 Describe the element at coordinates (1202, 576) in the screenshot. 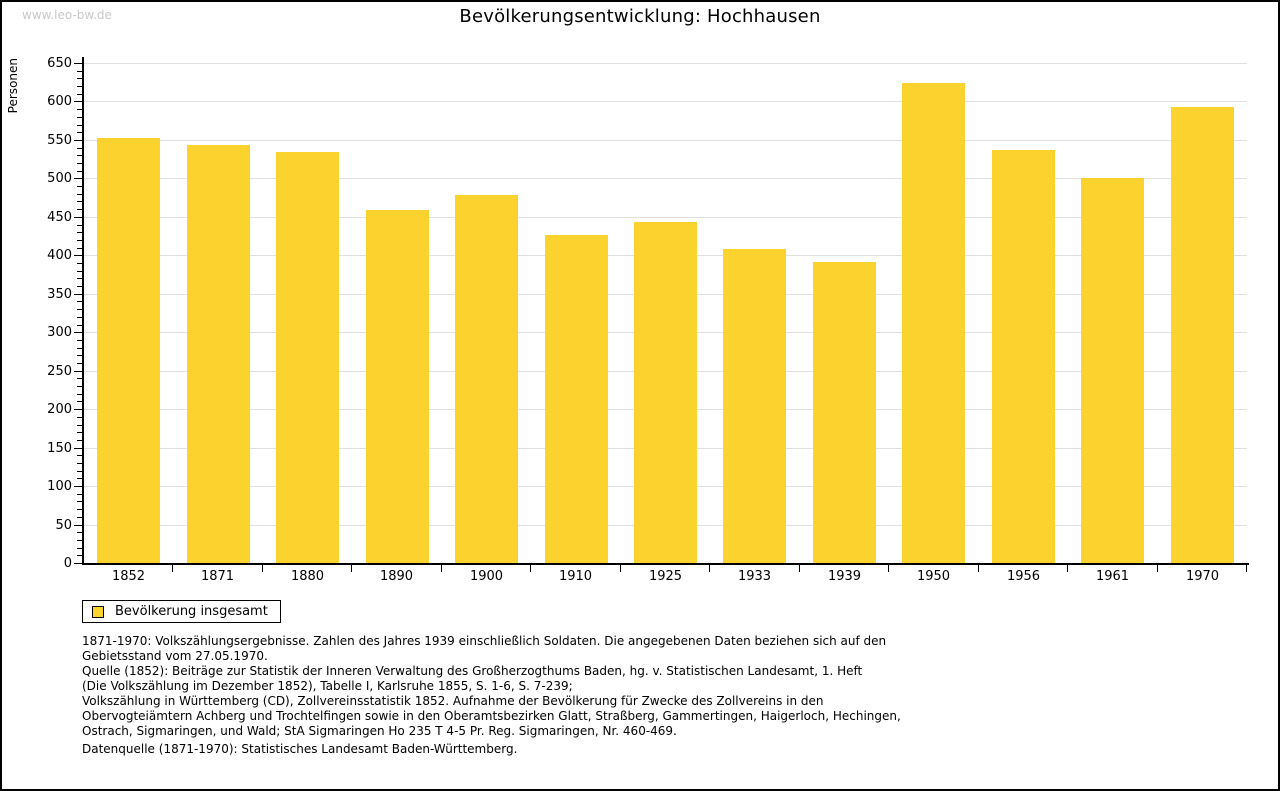

I see `x-tick-label: 1970` at that location.